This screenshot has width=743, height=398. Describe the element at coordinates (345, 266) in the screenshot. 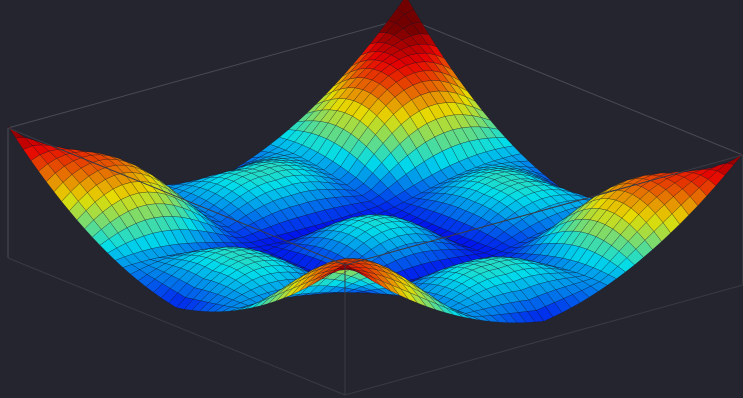

I see `surface-patch` at that location.